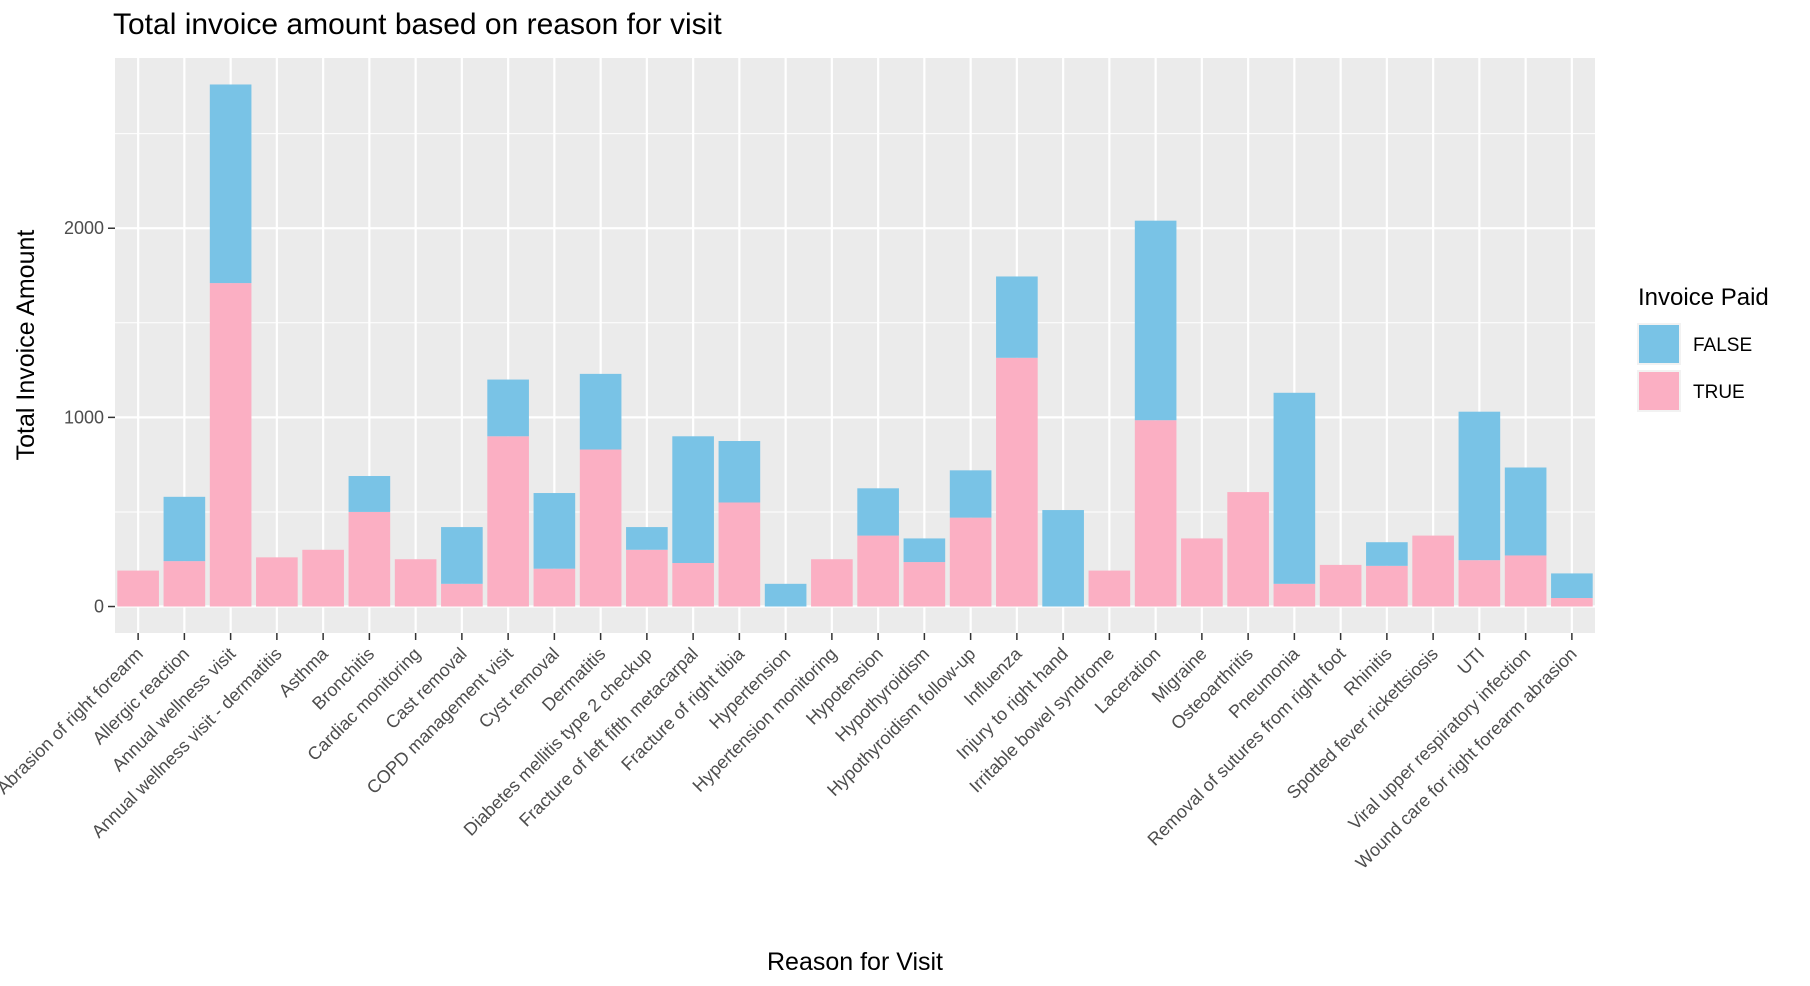  What do you see at coordinates (855, 962) in the screenshot?
I see `x-axis-title: Reason for Visit` at bounding box center [855, 962].